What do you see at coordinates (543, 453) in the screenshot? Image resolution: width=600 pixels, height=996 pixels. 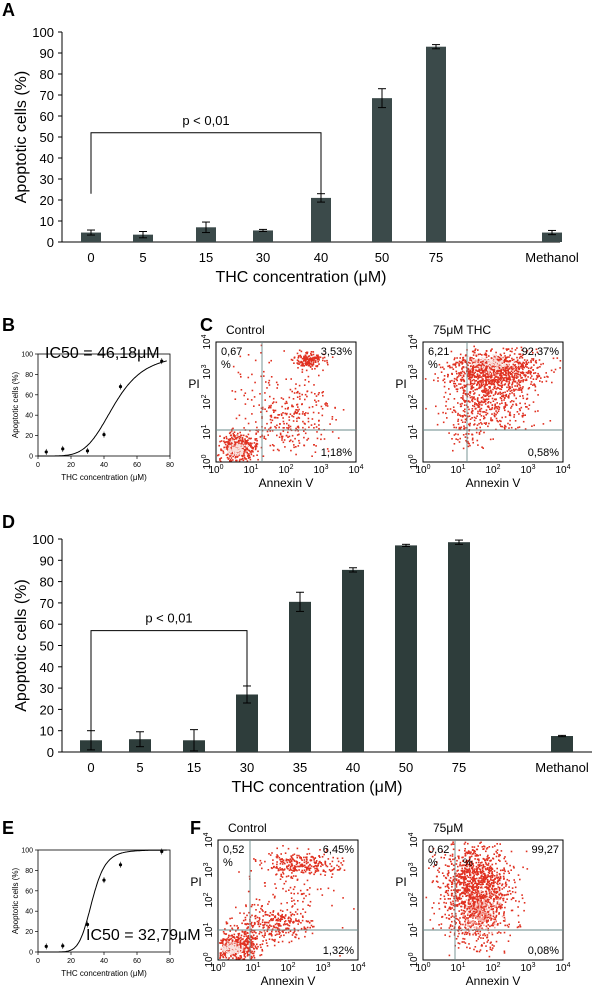 I see `quadrant-lower-right-value: 0,58%` at bounding box center [543, 453].